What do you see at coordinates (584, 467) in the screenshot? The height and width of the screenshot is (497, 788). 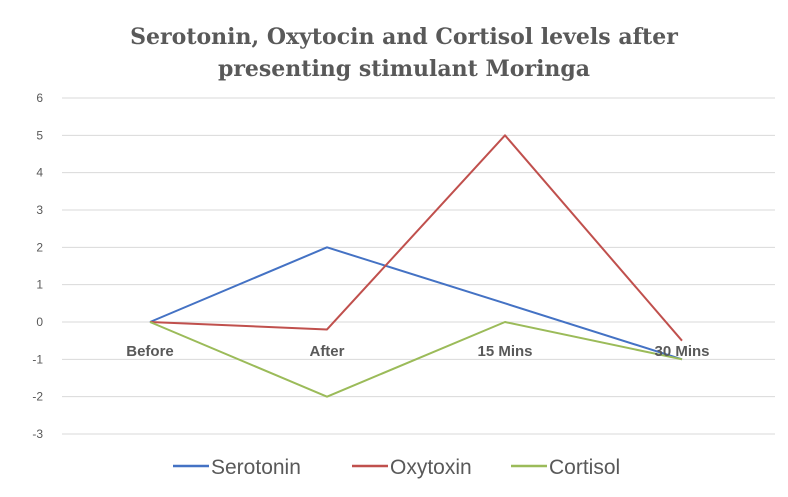 I see `legend-label-cortisol: Cortisol` at bounding box center [584, 467].